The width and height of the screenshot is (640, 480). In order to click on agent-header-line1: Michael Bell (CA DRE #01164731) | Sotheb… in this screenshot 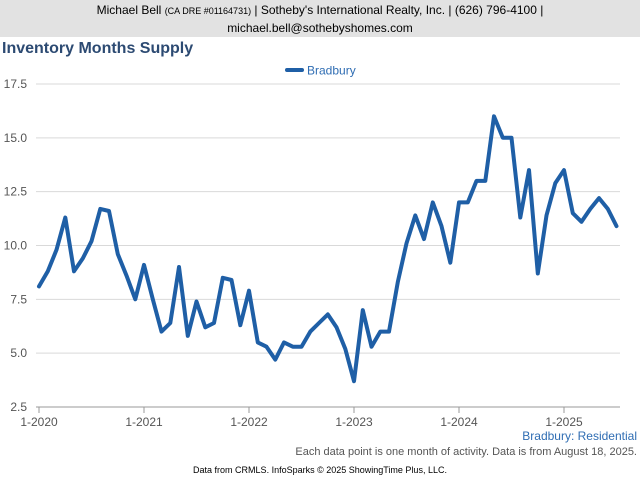, I will do `click(320, 11)`.